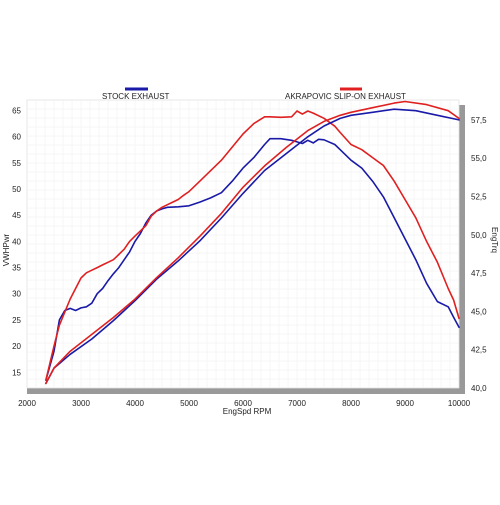  Describe the element at coordinates (16, 372) in the screenshot. I see `y-left-tick-label: 15` at that location.